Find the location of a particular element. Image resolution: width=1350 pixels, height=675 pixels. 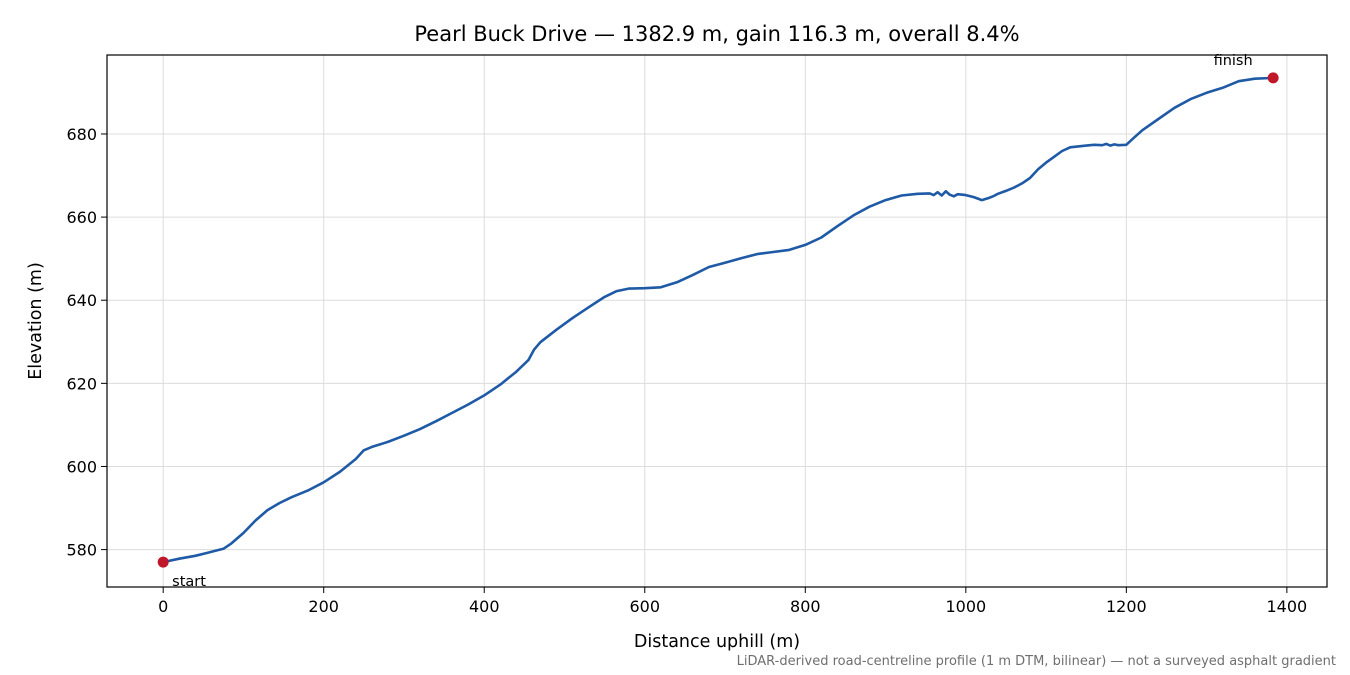

y-tick-label: 600 is located at coordinates (81, 466).